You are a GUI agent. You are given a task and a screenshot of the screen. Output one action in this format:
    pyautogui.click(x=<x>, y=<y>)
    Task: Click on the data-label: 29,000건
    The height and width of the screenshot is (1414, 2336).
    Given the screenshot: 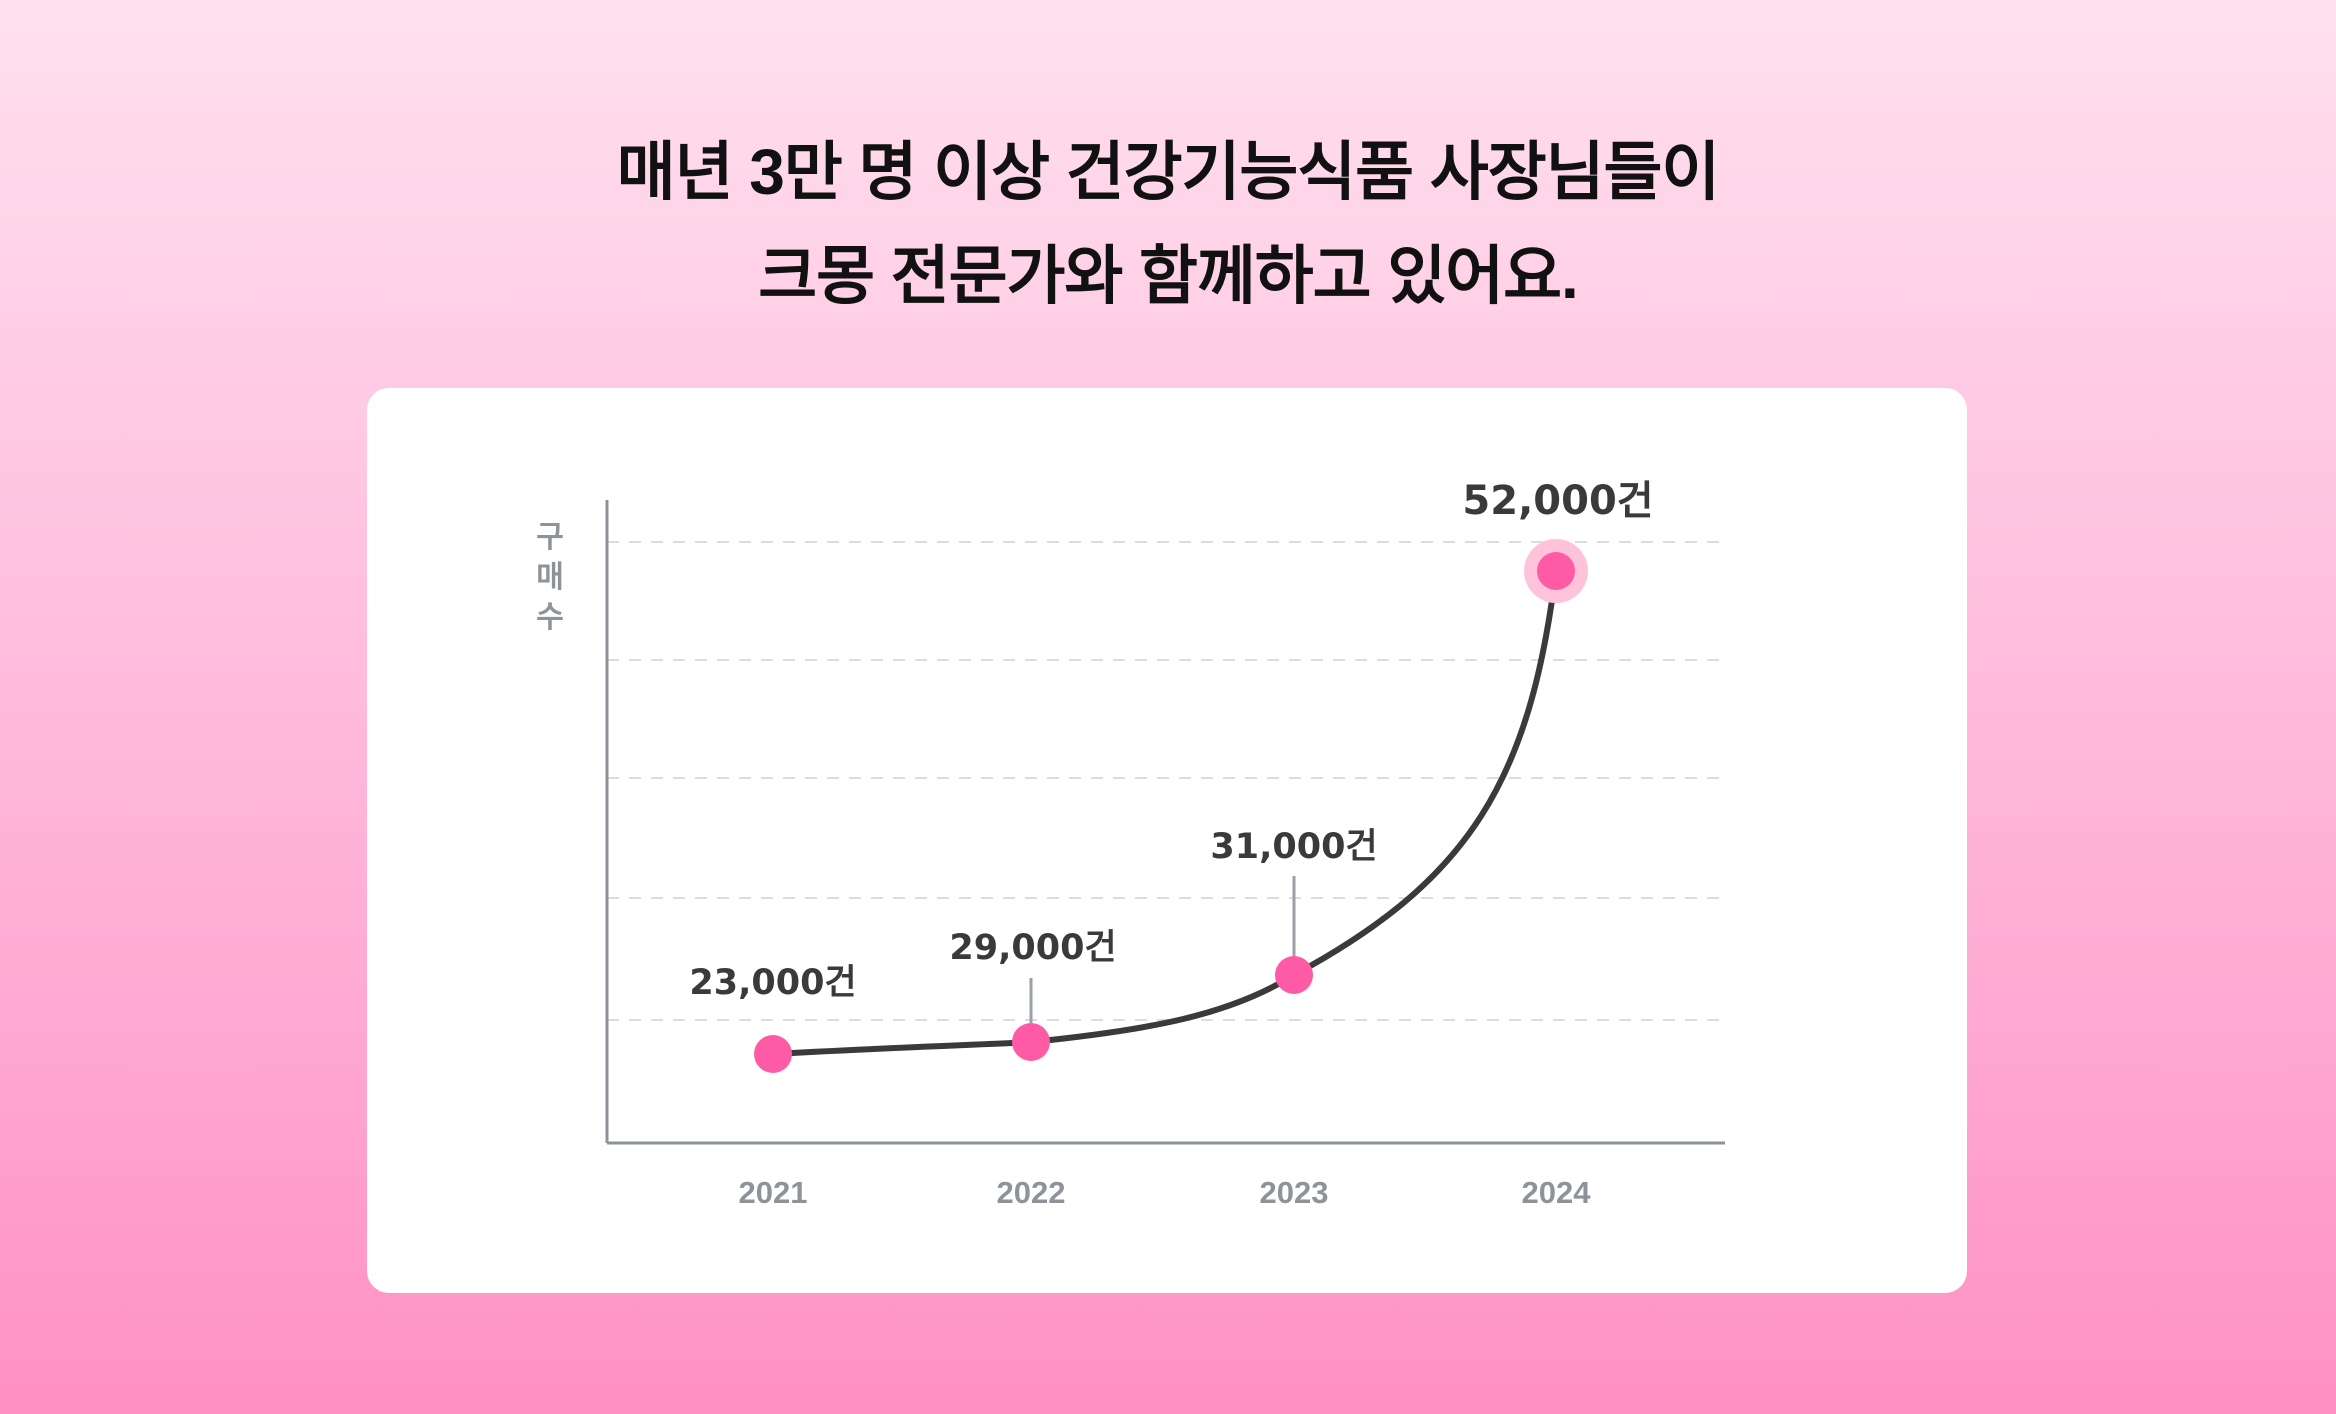 What is the action you would take?
    pyautogui.click(x=1032, y=948)
    